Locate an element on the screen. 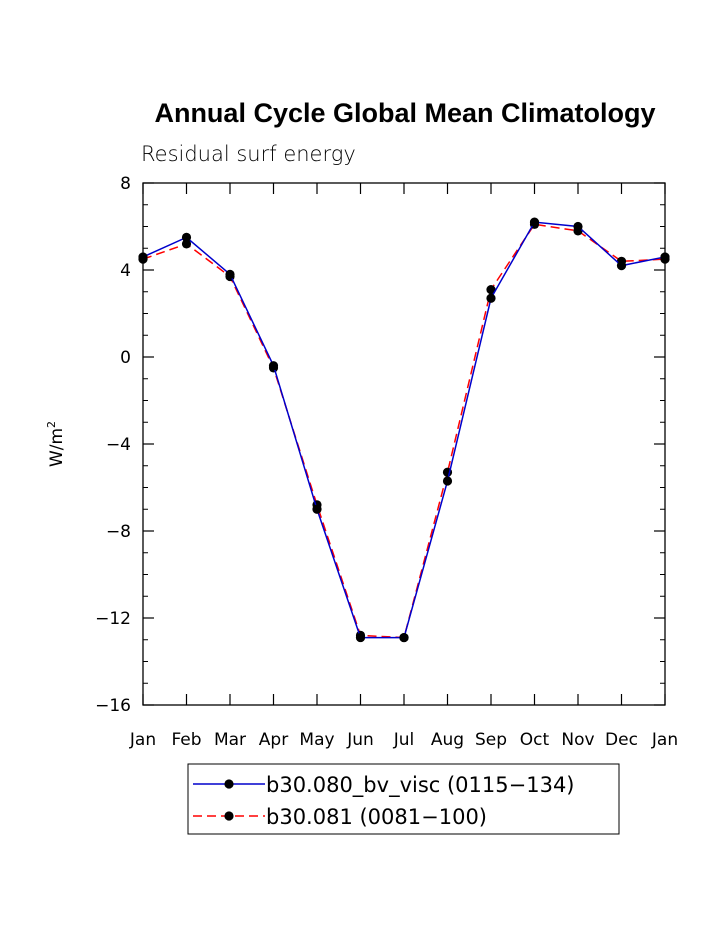 This screenshot has width=723, height=935. x-tick-label: Jul is located at coordinates (404, 740).